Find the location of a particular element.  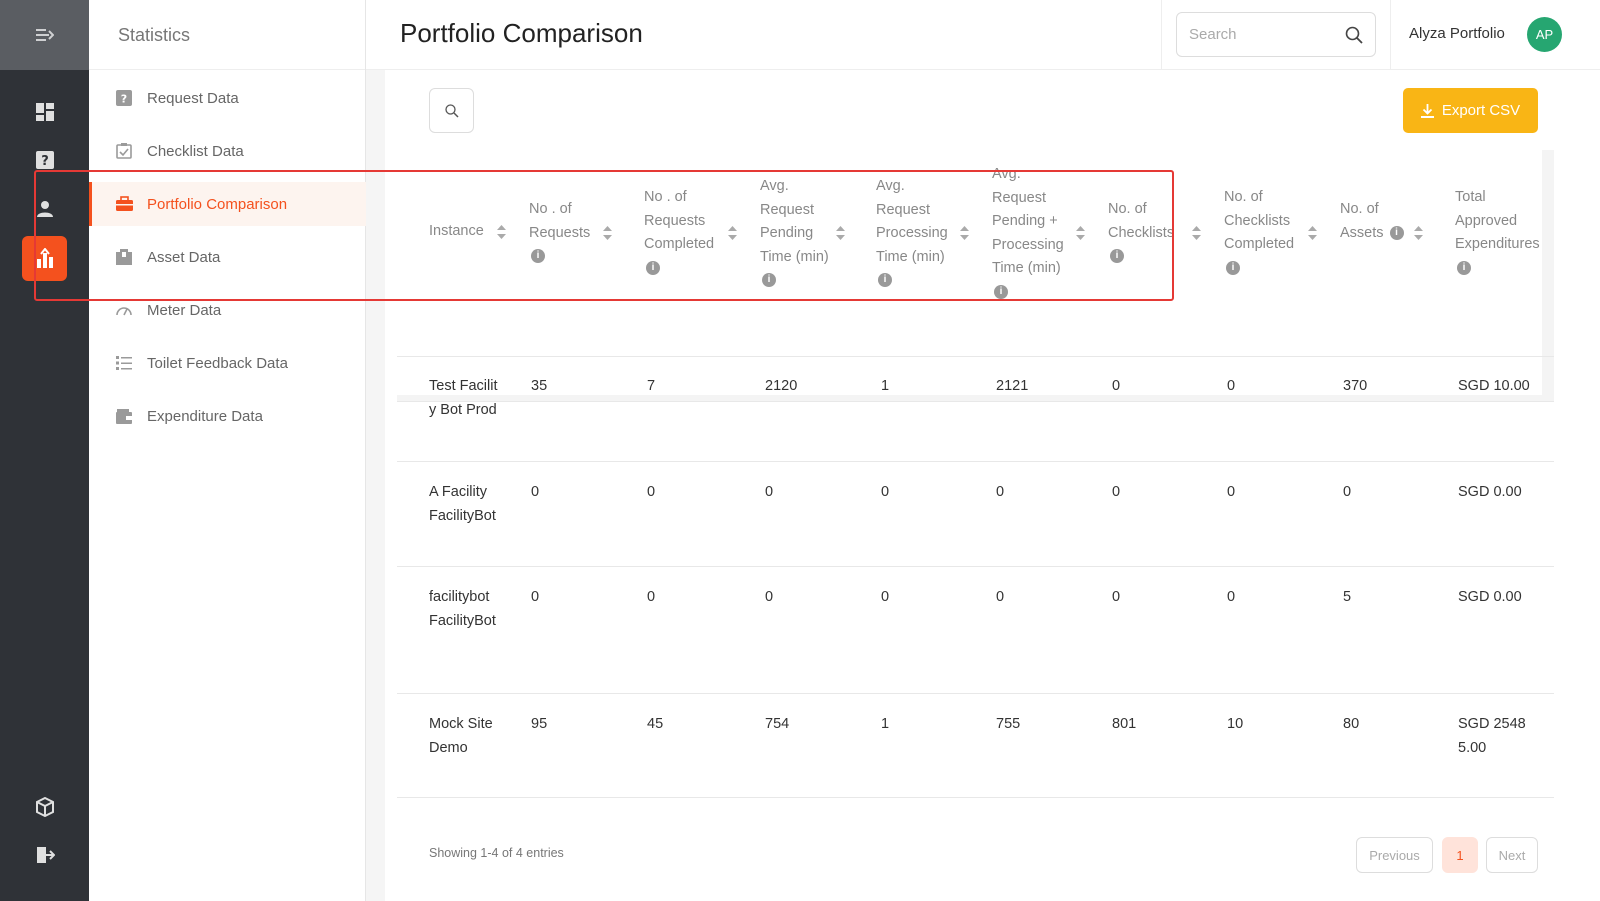

subnav-item-label: Expenditure Data is located at coordinates (205, 416).